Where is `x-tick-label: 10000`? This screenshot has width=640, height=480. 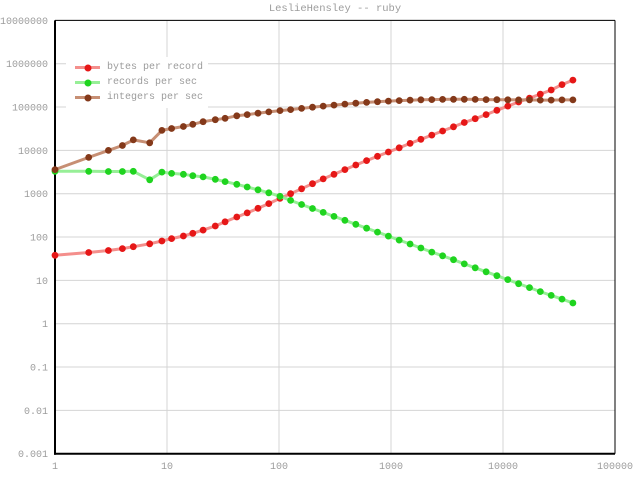 x-tick-label: 10000 is located at coordinates (503, 467).